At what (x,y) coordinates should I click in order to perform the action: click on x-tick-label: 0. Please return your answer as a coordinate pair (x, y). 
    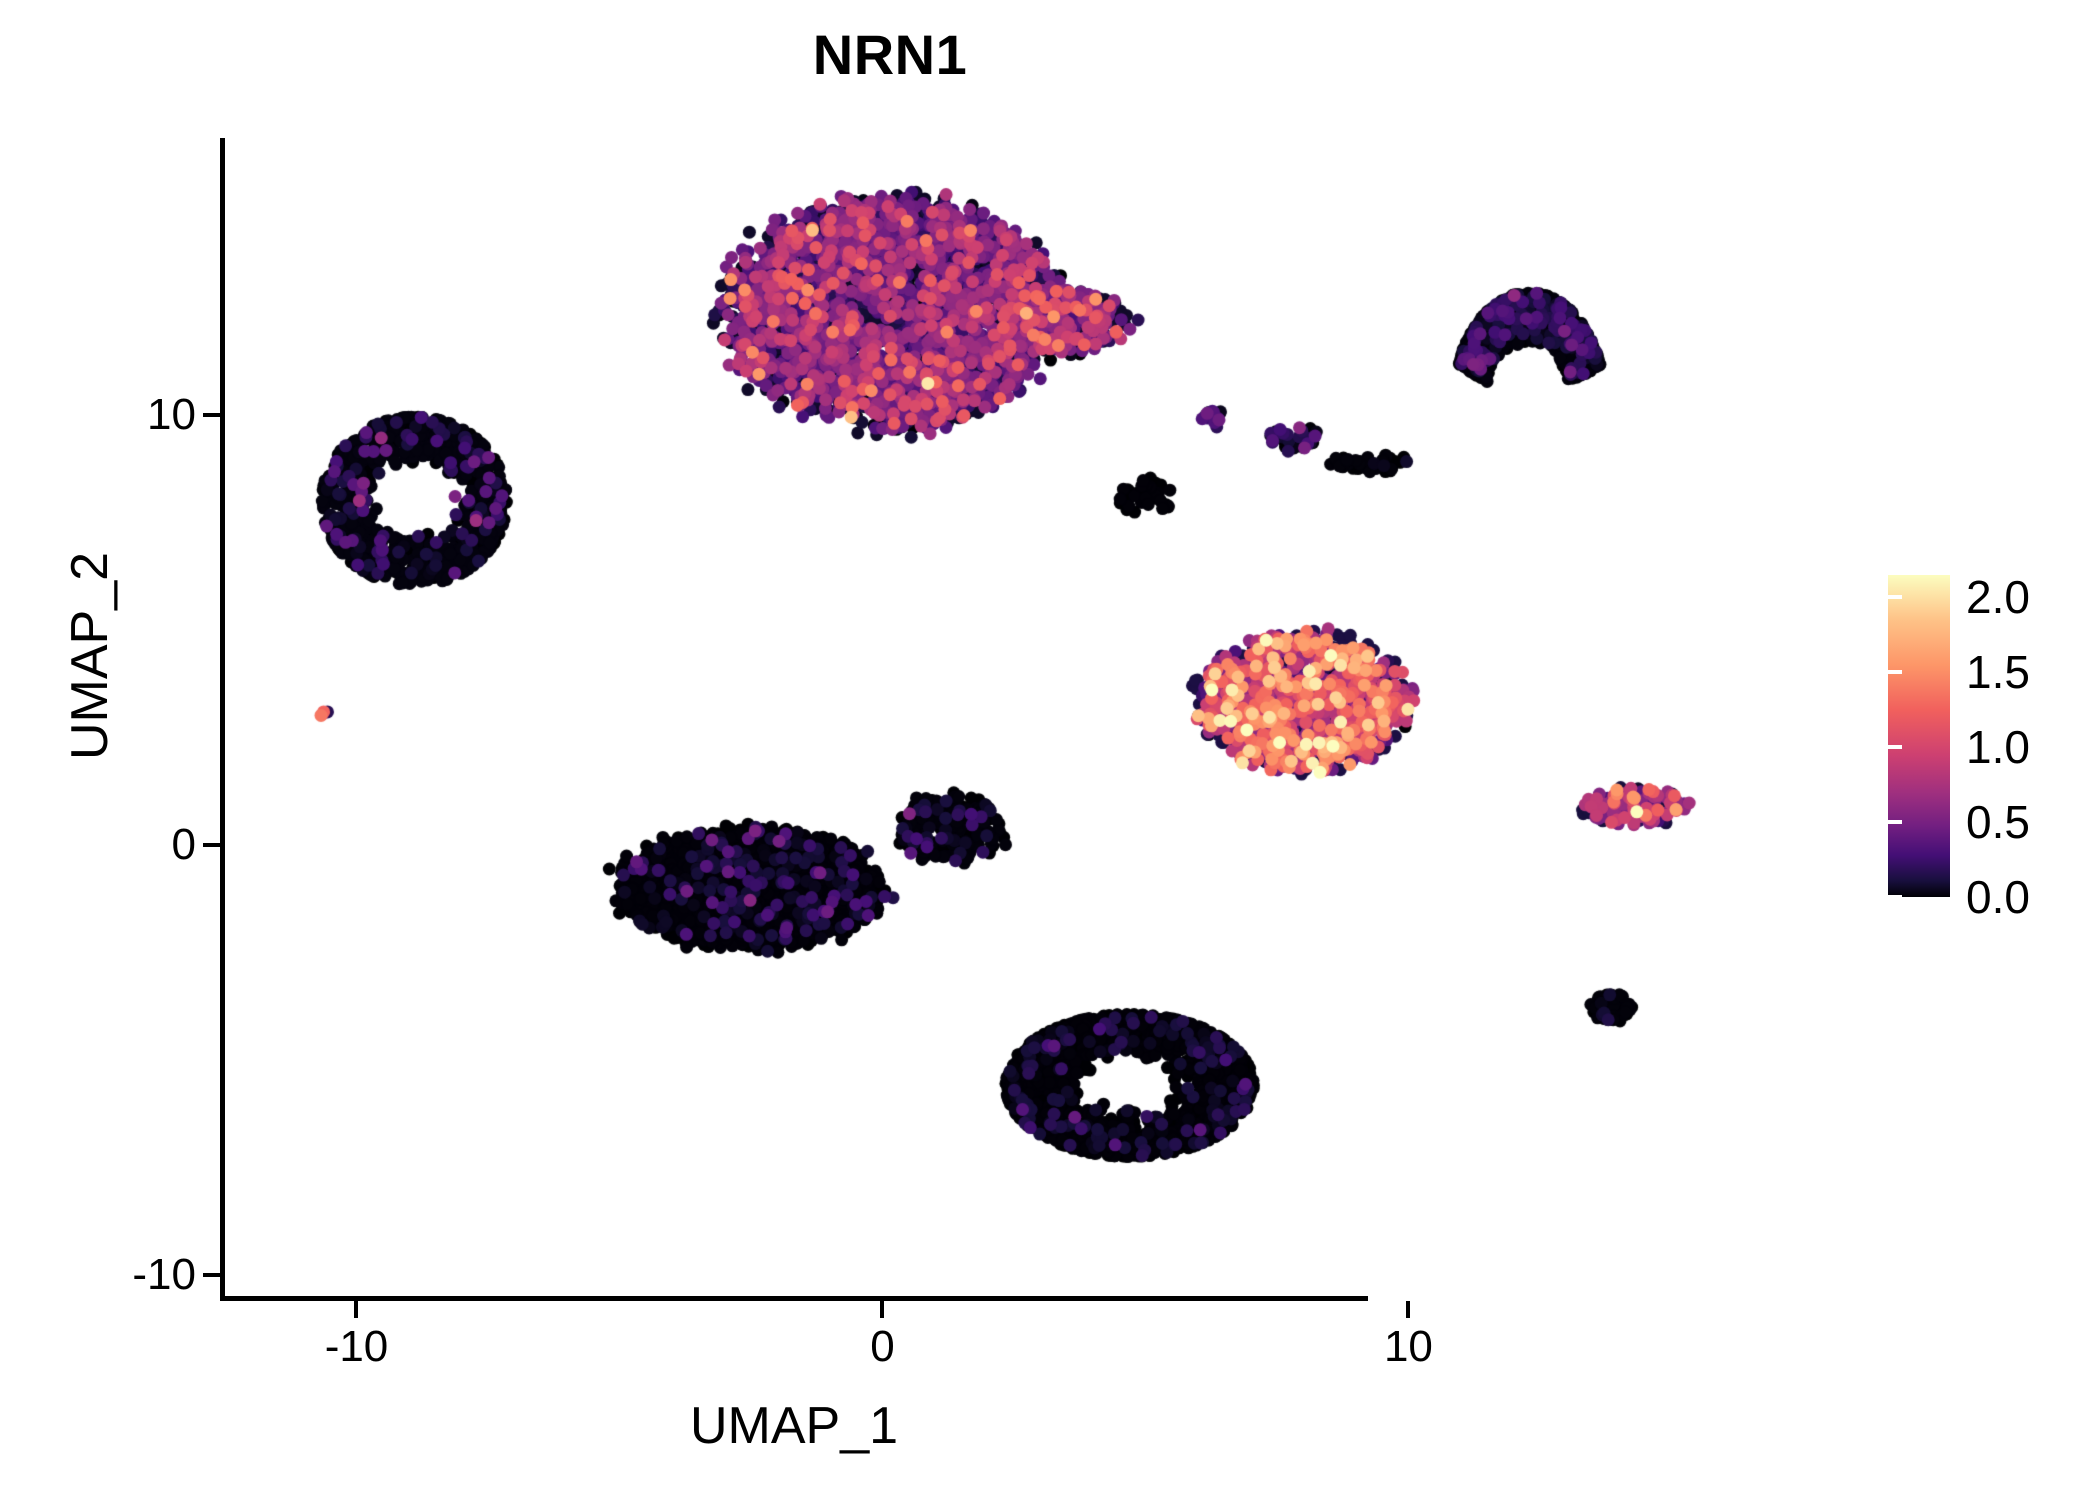
    Looking at the image, I should click on (882, 1346).